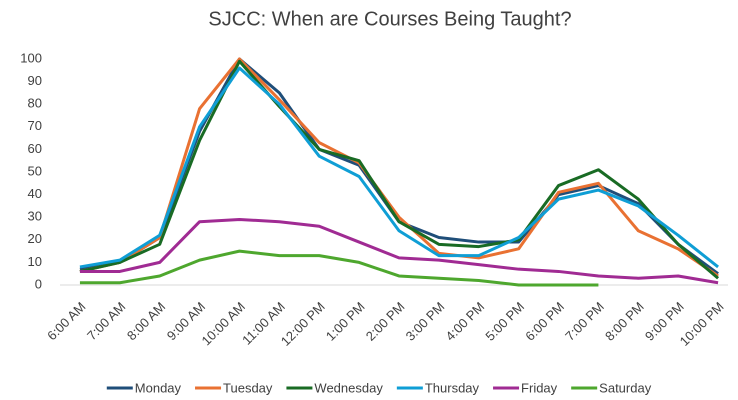  What do you see at coordinates (35, 193) in the screenshot?
I see `y-tick-label: 40` at bounding box center [35, 193].